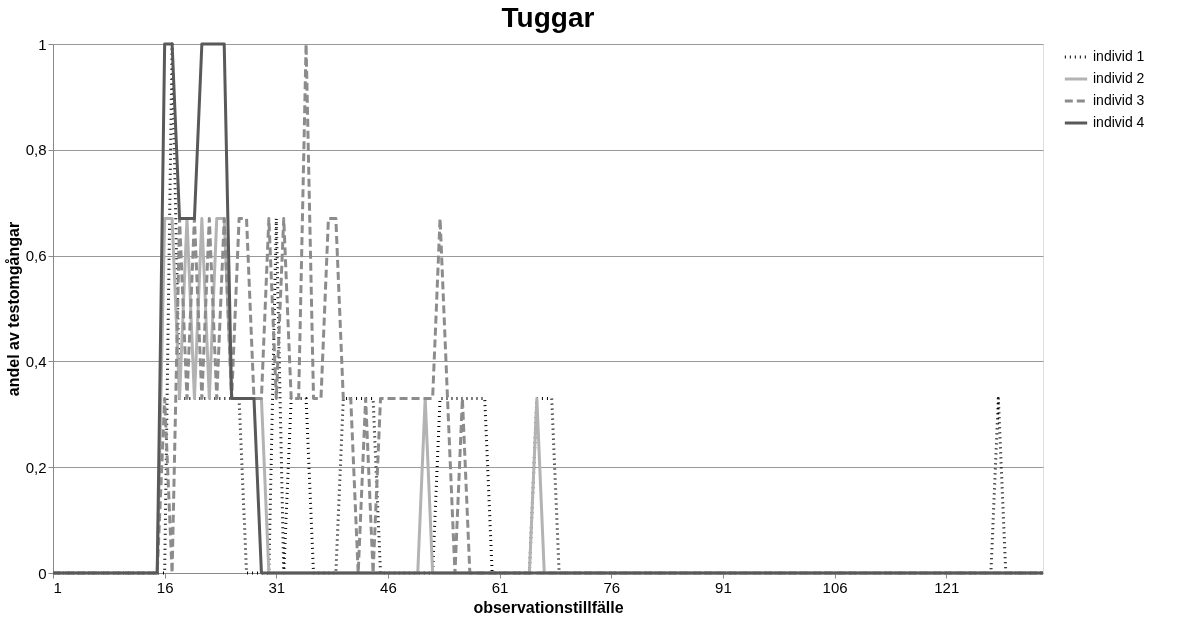  What do you see at coordinates (36, 150) in the screenshot?
I see `y-tick-label: 0,8` at bounding box center [36, 150].